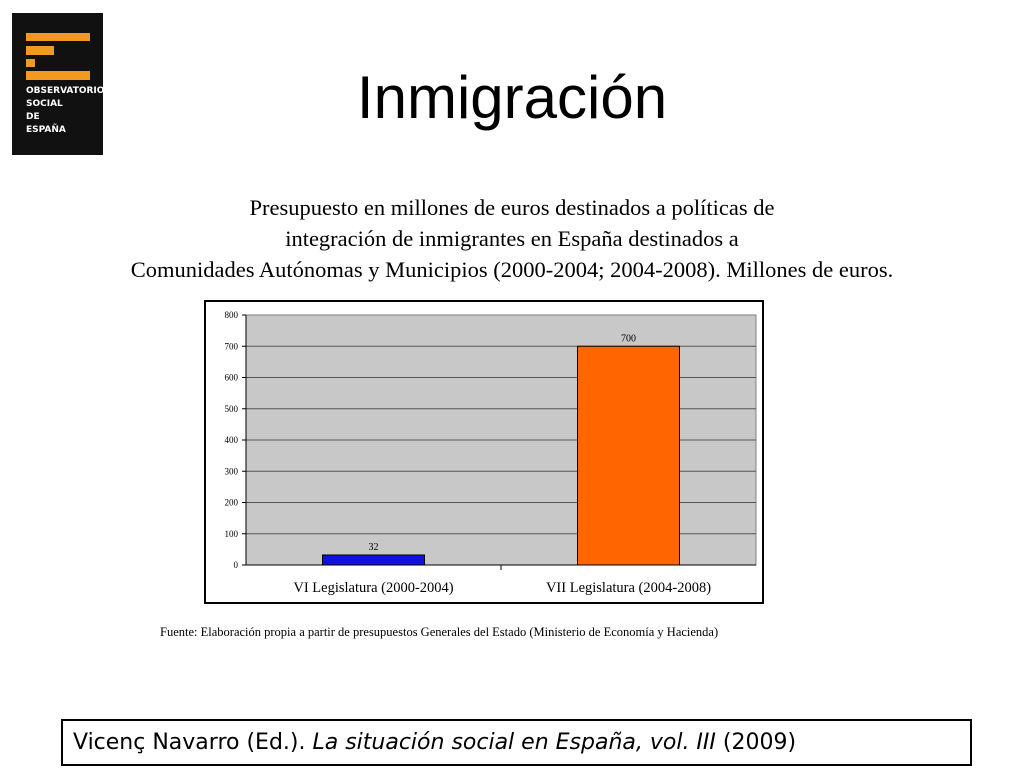 The height and width of the screenshot is (768, 1024). Describe the element at coordinates (512, 97) in the screenshot. I see `page-title: Inmigración` at that location.